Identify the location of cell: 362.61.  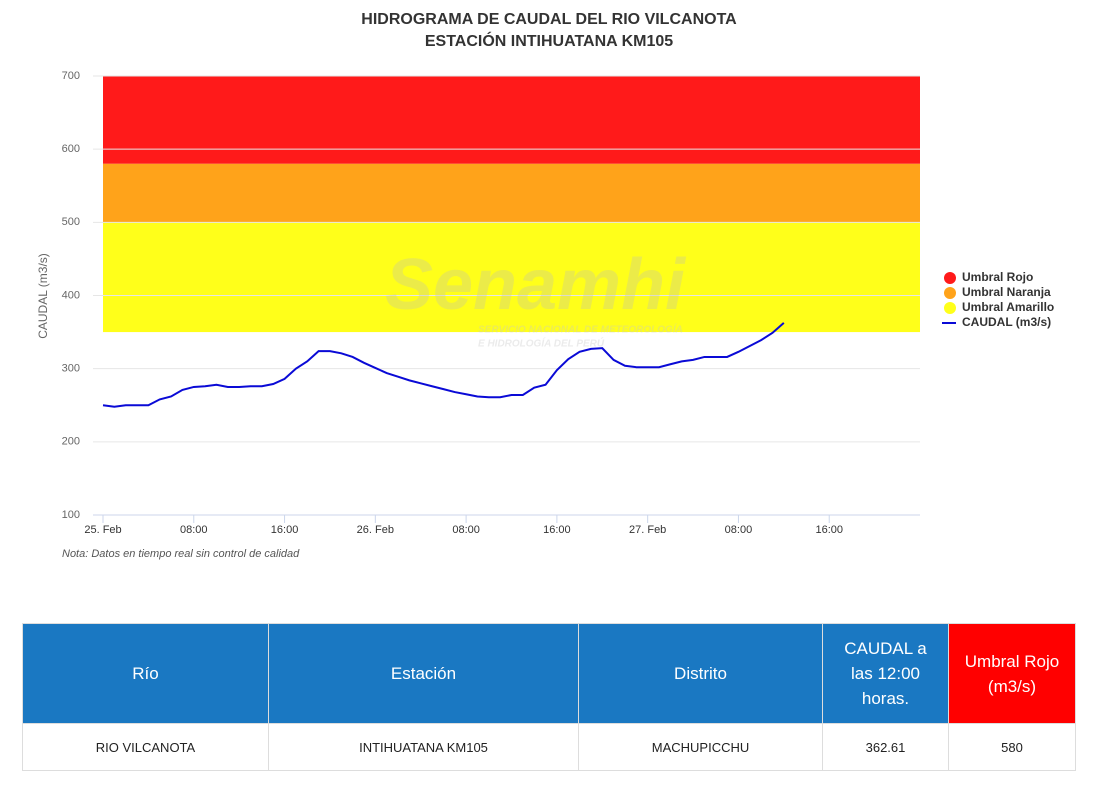
(885, 747).